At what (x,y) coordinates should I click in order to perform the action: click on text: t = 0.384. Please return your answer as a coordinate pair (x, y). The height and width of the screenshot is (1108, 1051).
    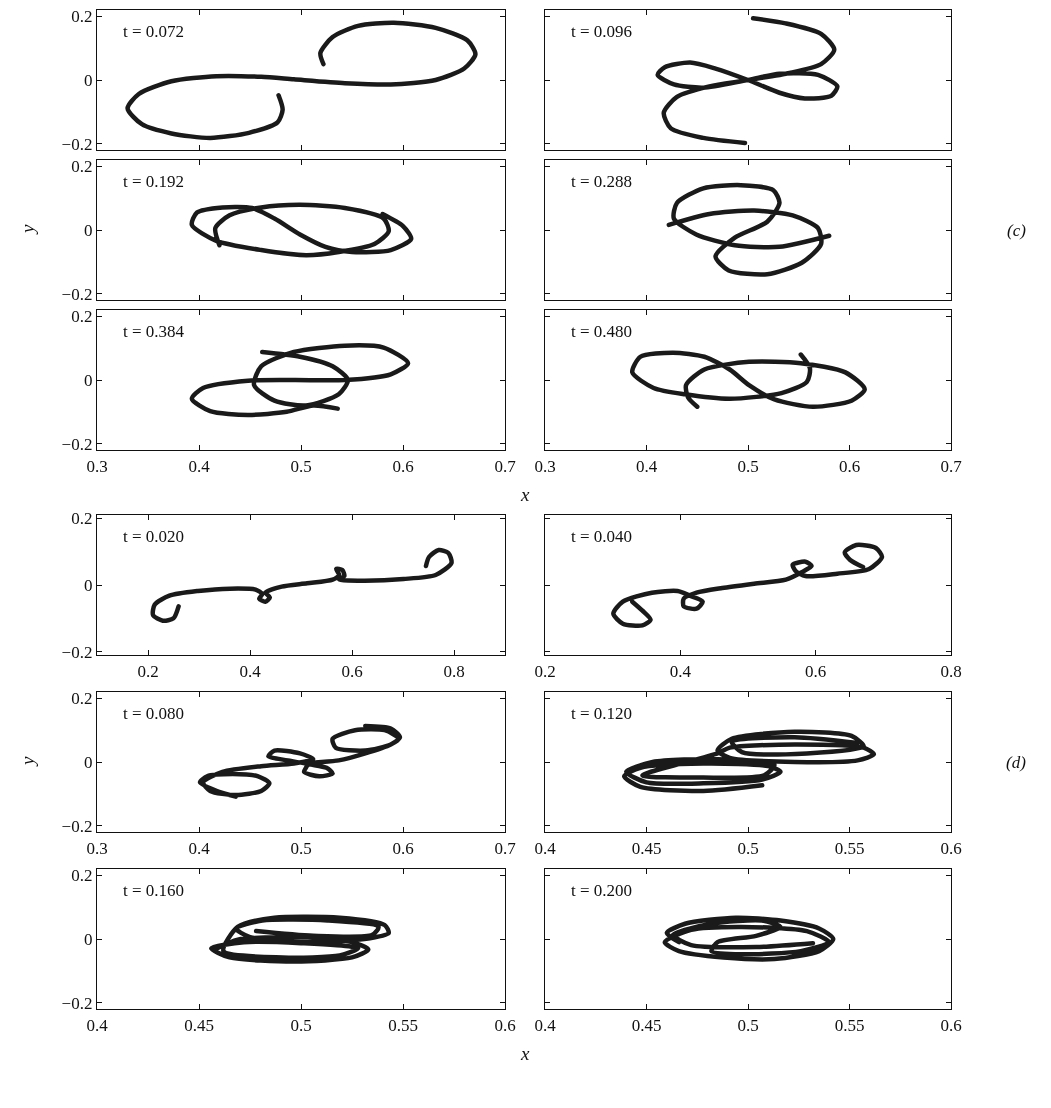
    Looking at the image, I should click on (154, 331).